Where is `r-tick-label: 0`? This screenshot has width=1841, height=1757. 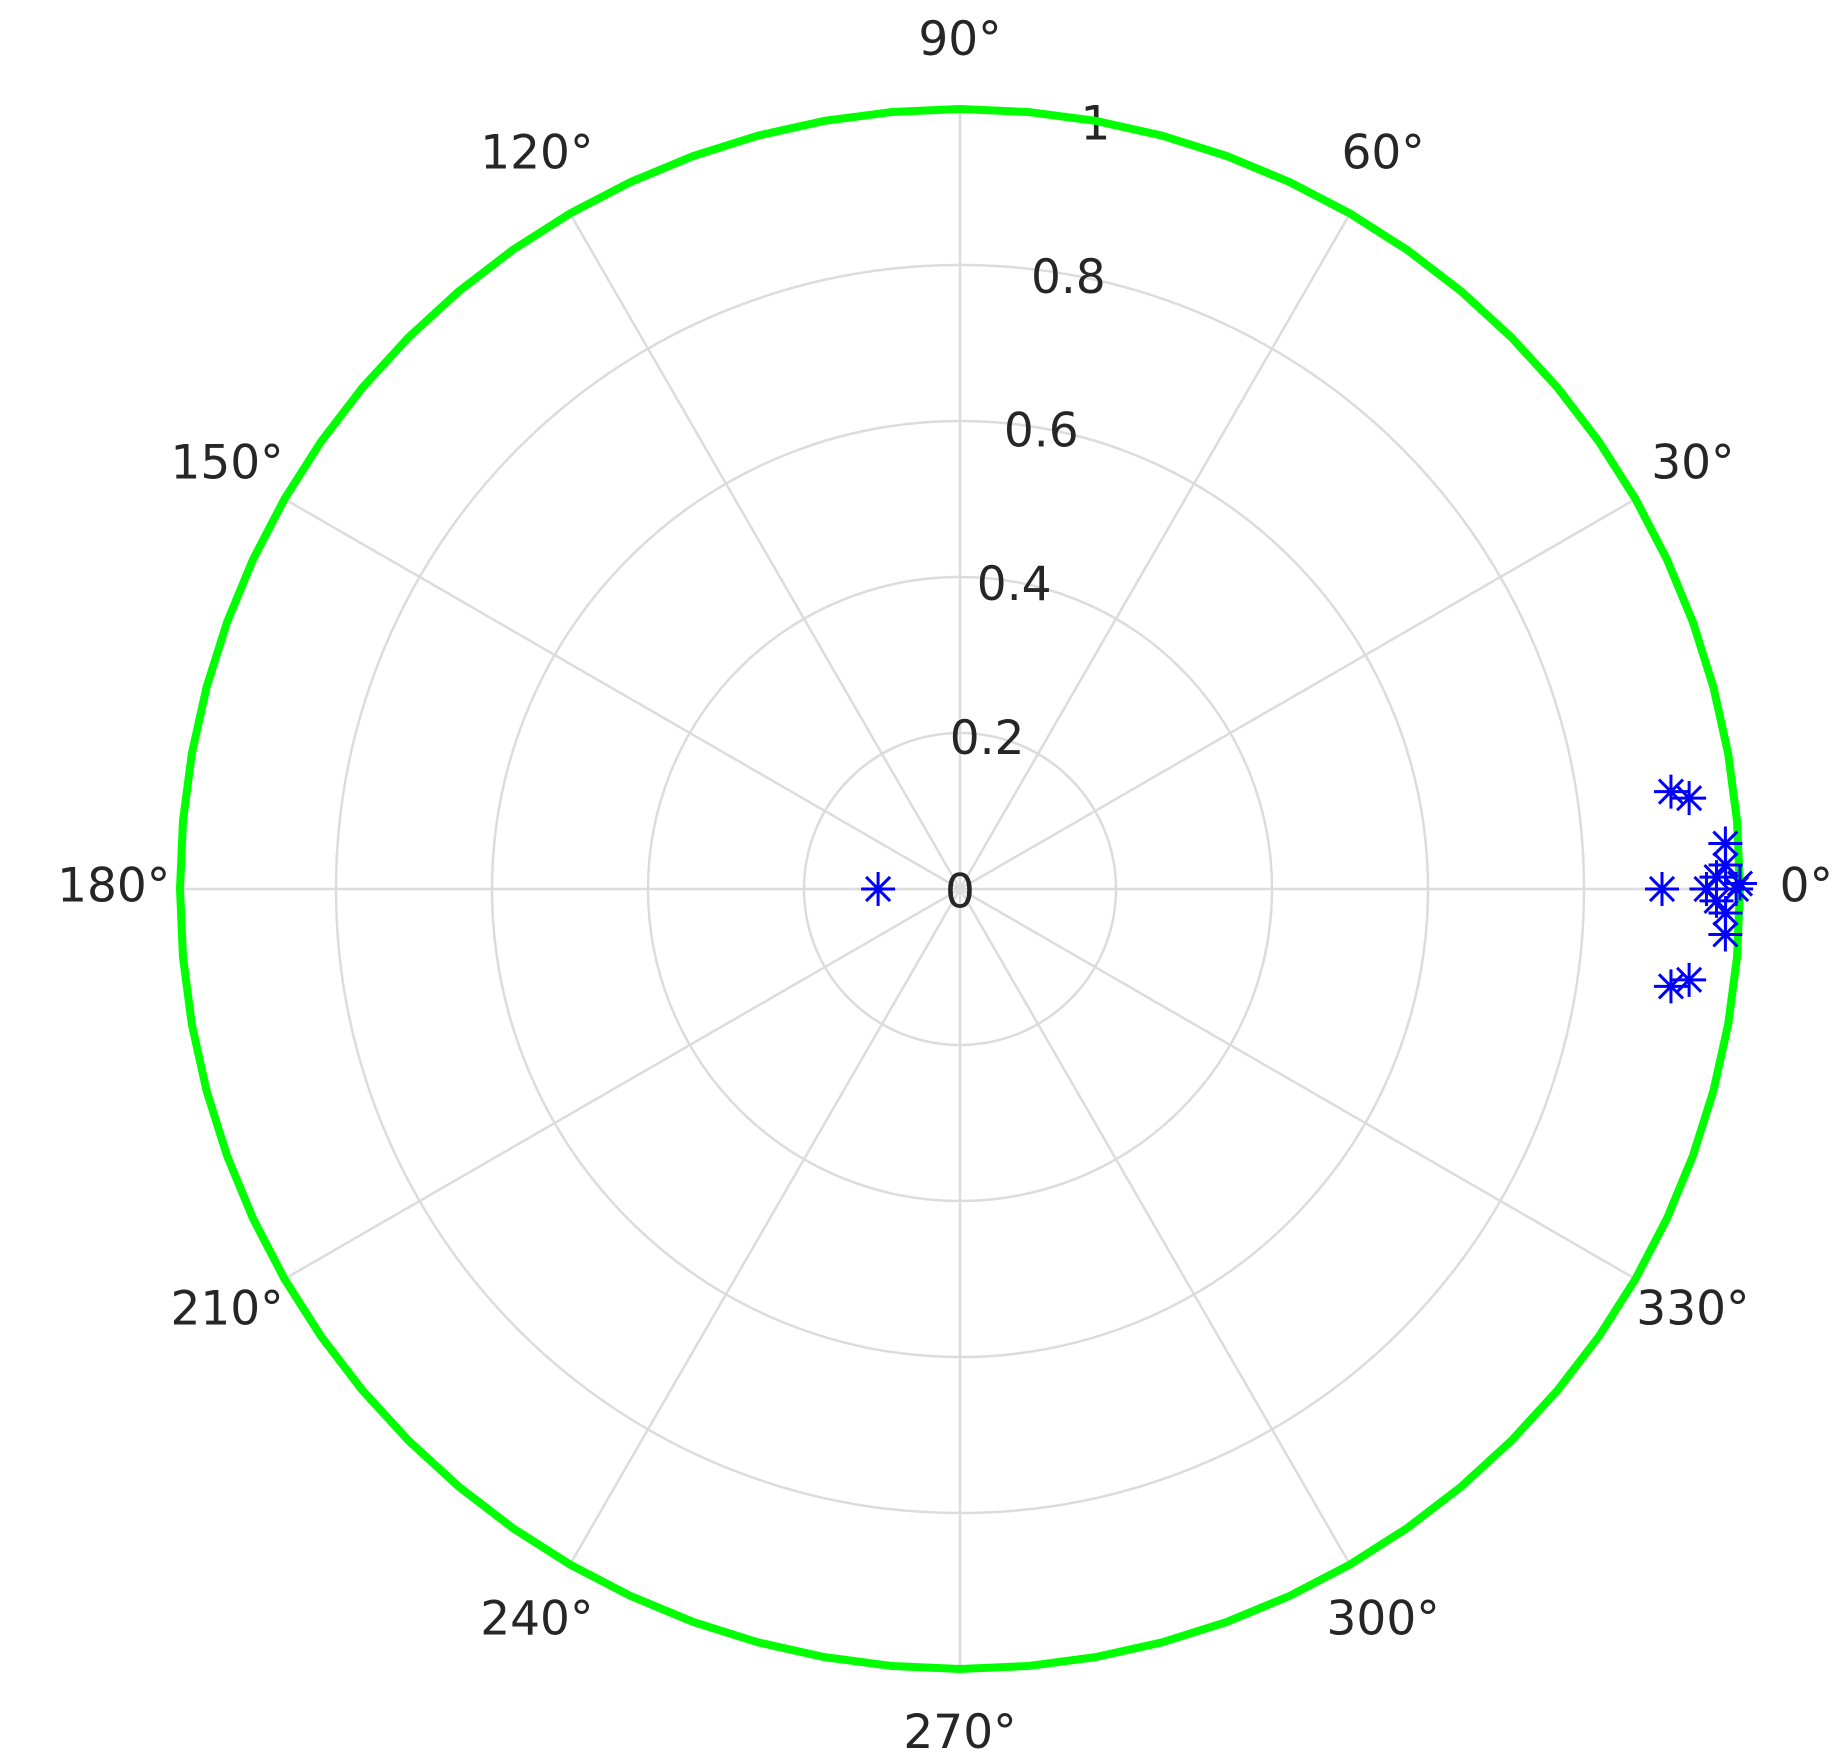 r-tick-label: 0 is located at coordinates (960, 892).